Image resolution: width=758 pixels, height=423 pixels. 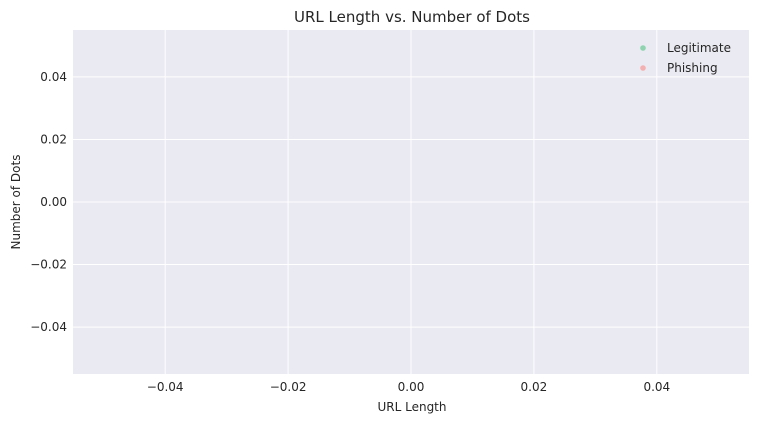 What do you see at coordinates (48, 265) in the screenshot?
I see `y-tick-label: −0.02` at bounding box center [48, 265].